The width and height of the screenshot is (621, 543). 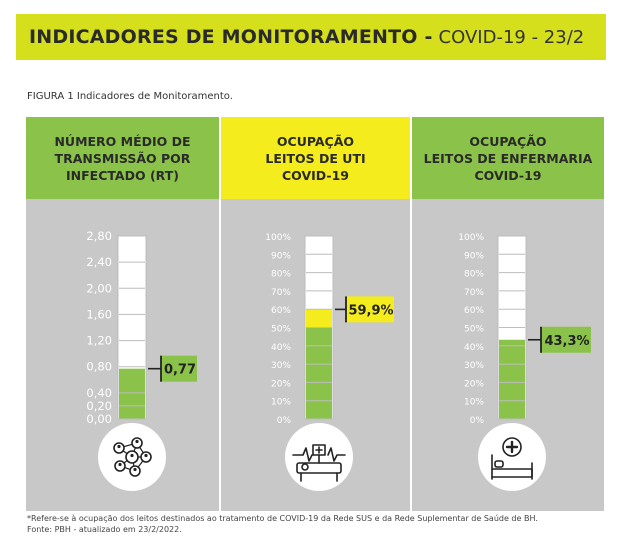 I want to click on thermometer-bulb, so click(x=512, y=457).